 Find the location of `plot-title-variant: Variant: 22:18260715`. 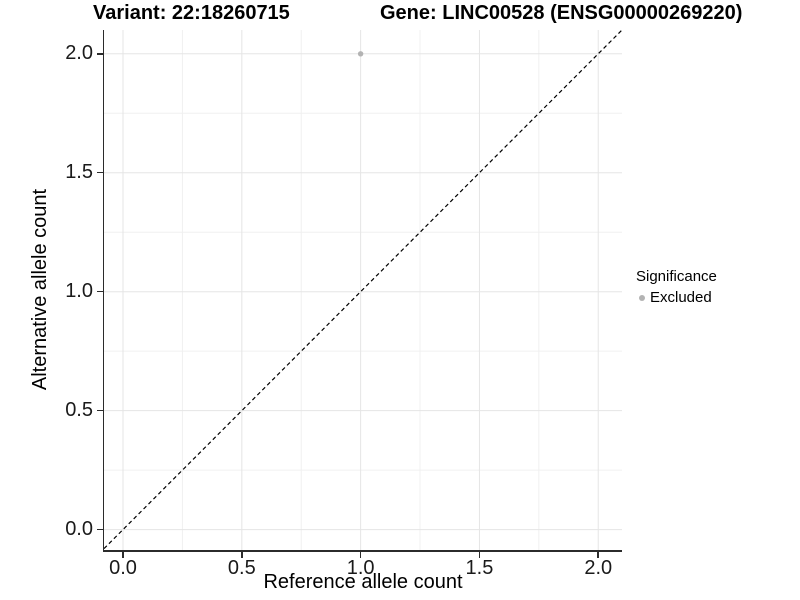

plot-title-variant: Variant: 22:18260715 is located at coordinates (191, 13).